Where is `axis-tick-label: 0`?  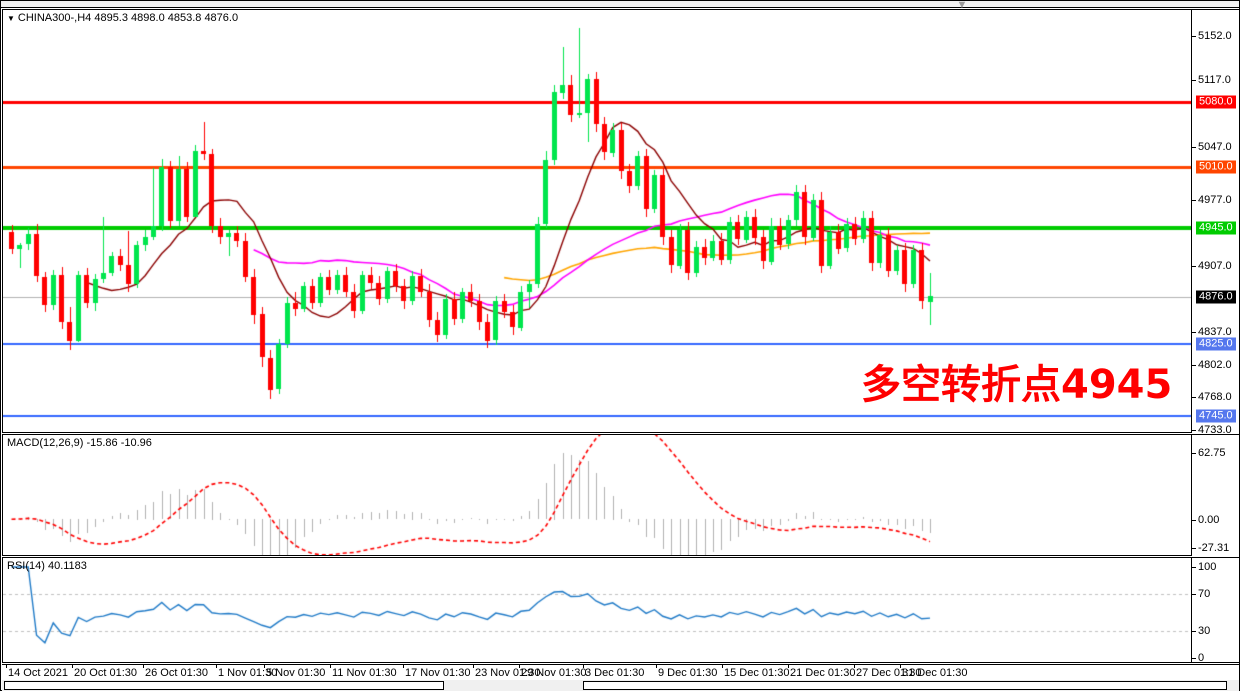
axis-tick-label: 0 is located at coordinates (1201, 658).